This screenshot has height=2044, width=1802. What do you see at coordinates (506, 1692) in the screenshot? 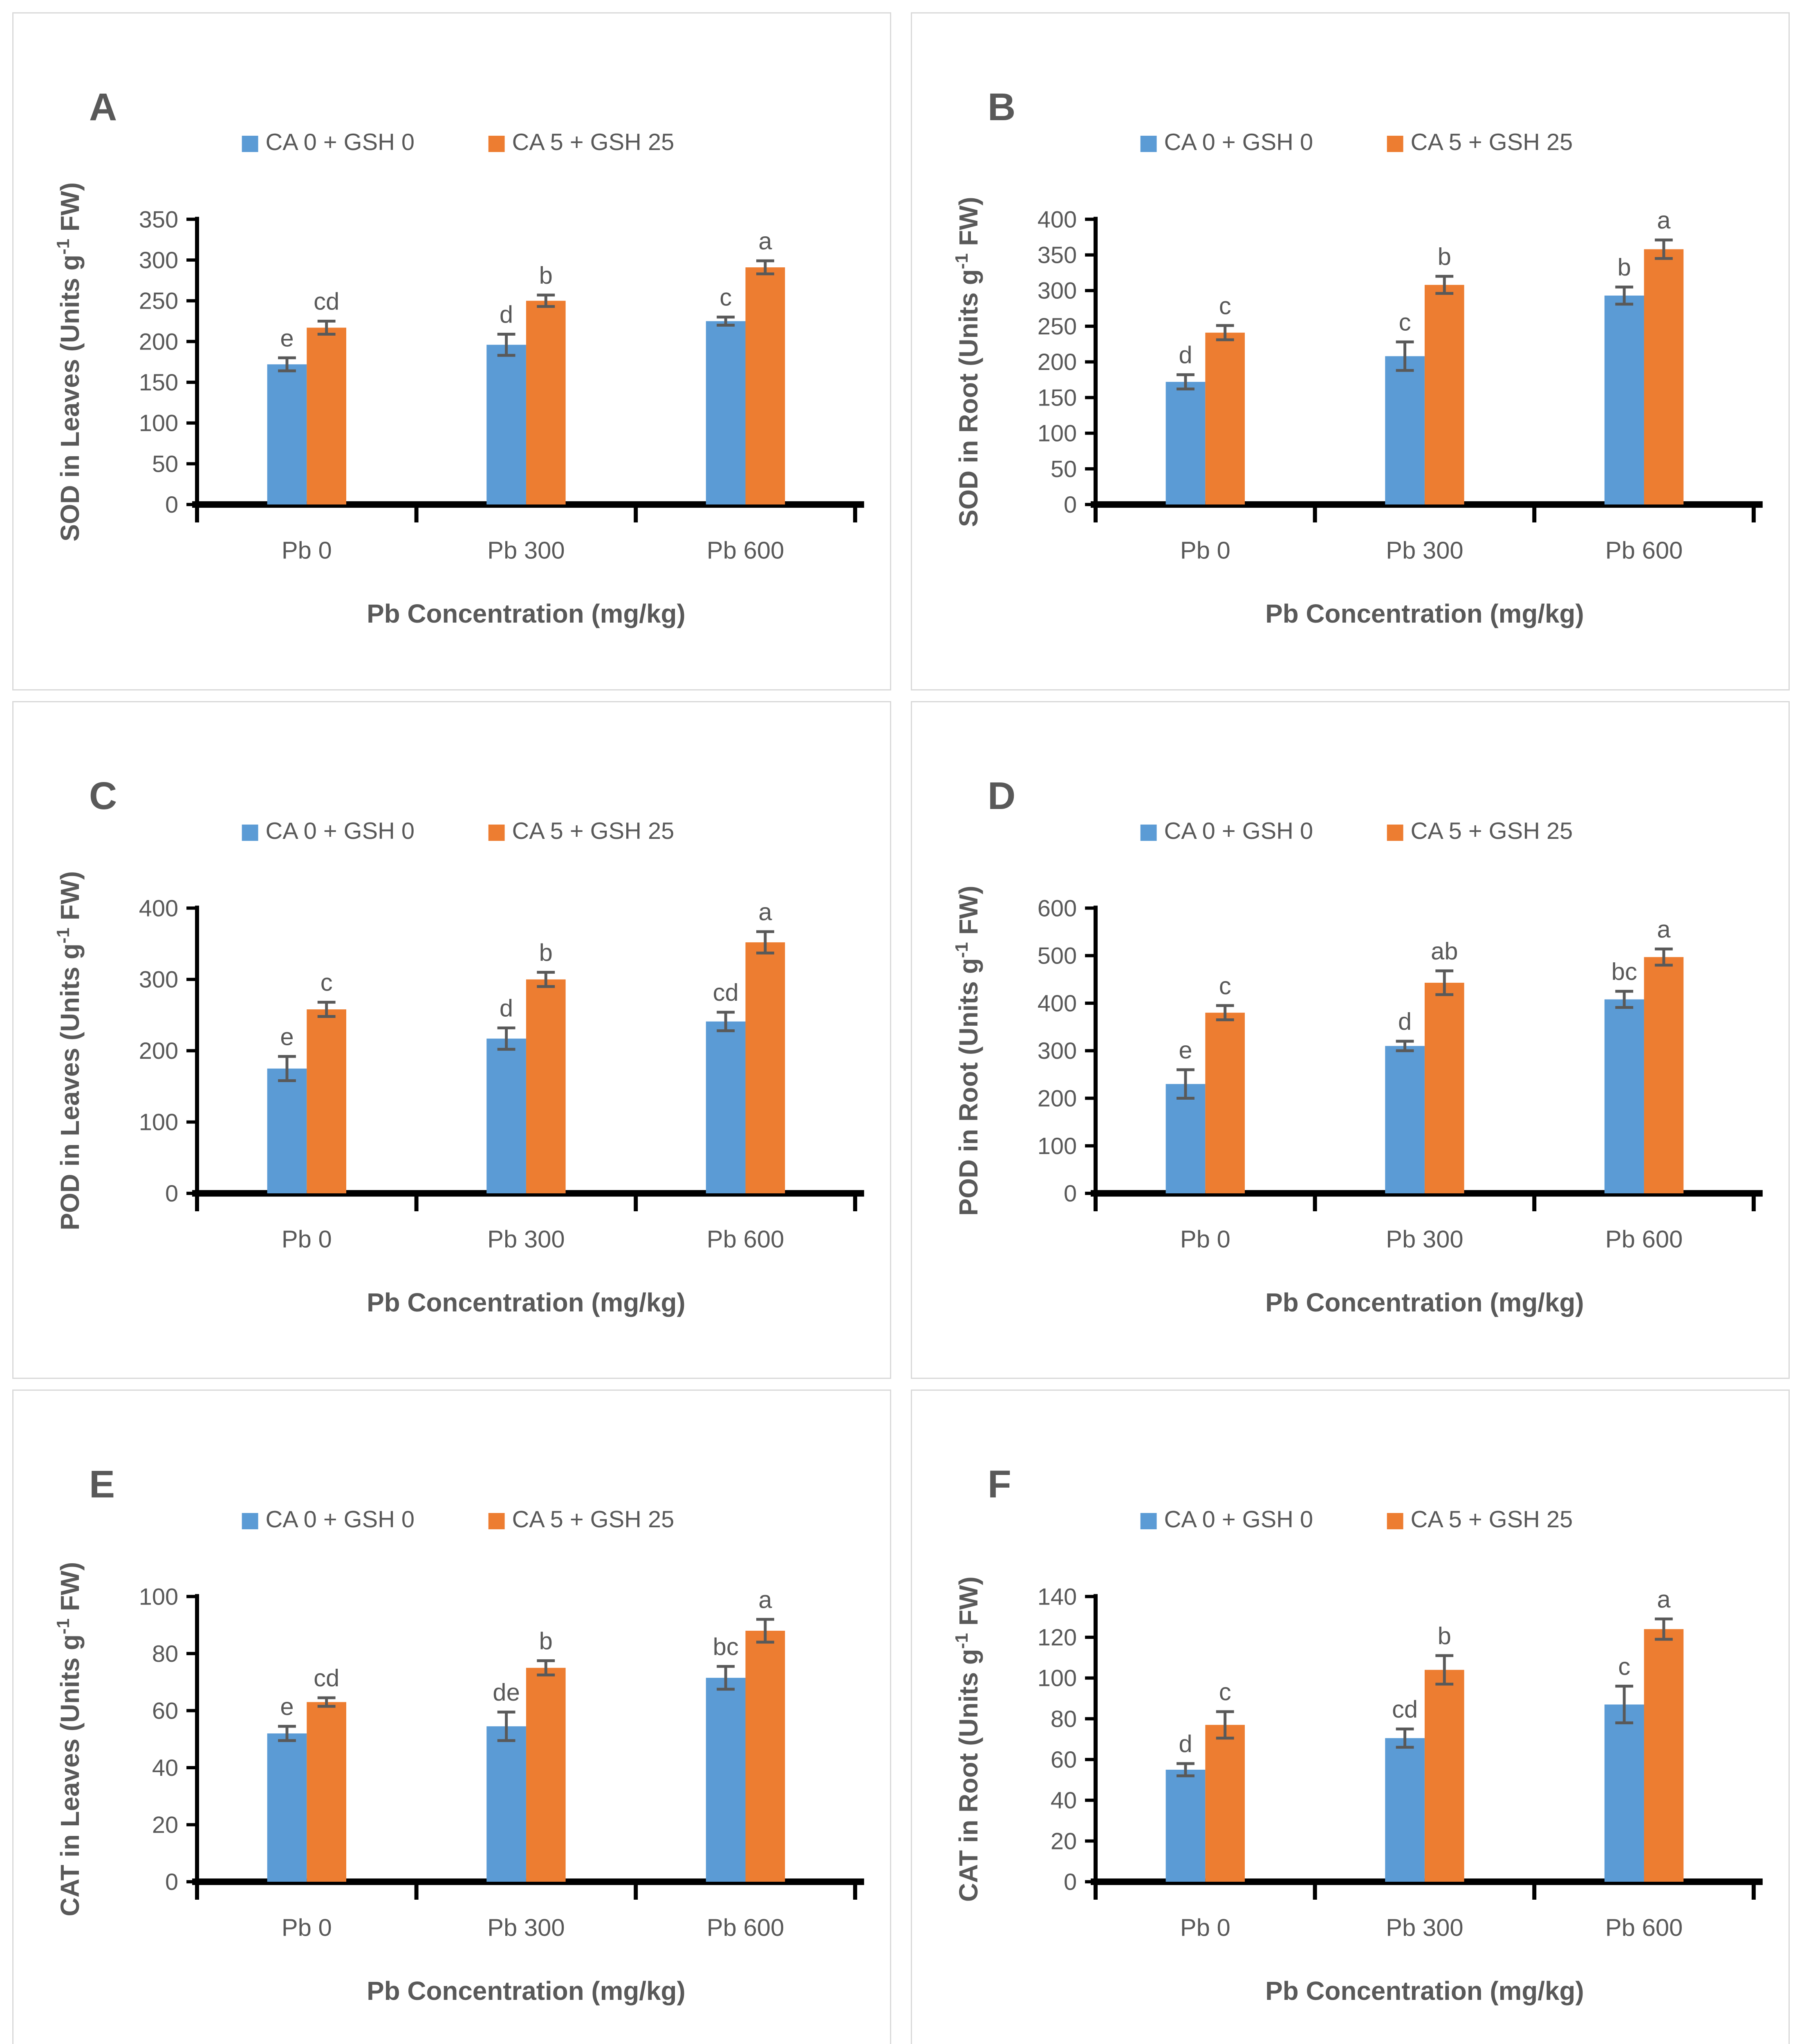
I see `sig-letter: de` at bounding box center [506, 1692].